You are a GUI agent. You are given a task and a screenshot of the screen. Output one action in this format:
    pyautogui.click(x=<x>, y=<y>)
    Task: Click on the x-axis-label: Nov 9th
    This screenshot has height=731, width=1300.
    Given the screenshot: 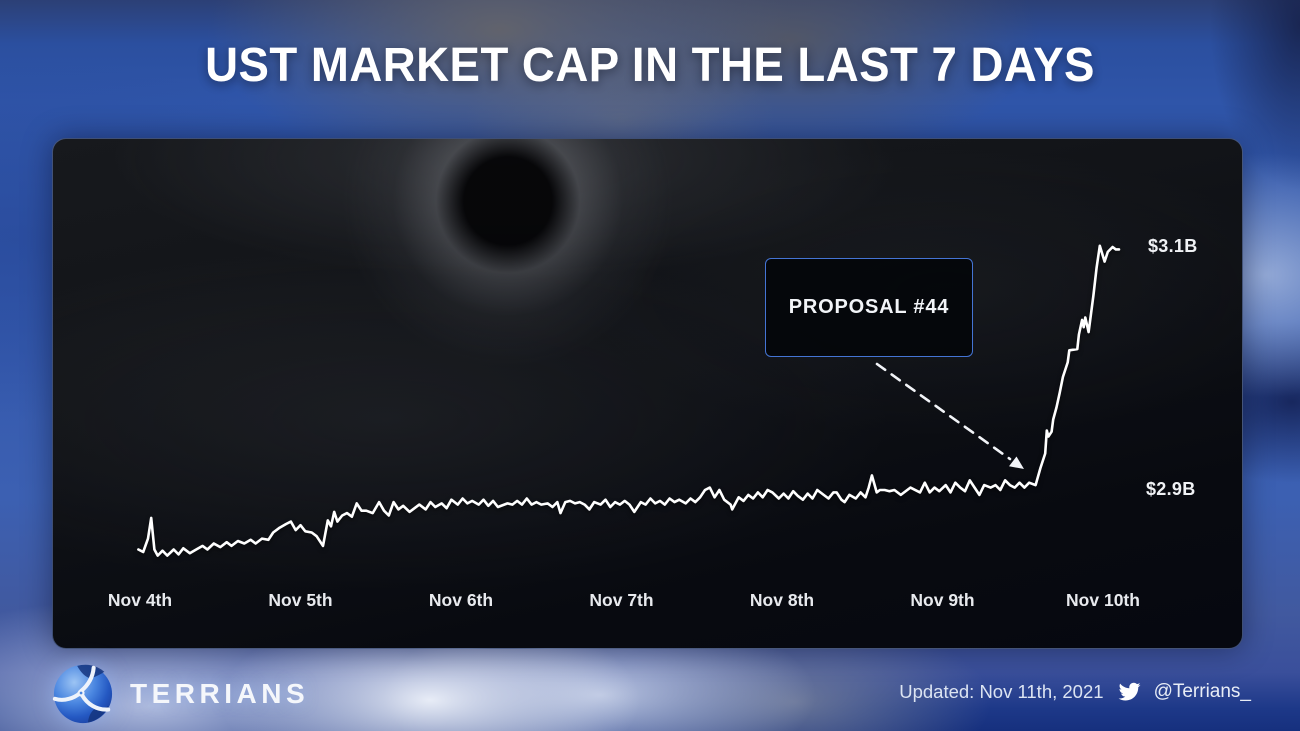 What is the action you would take?
    pyautogui.click(x=942, y=600)
    